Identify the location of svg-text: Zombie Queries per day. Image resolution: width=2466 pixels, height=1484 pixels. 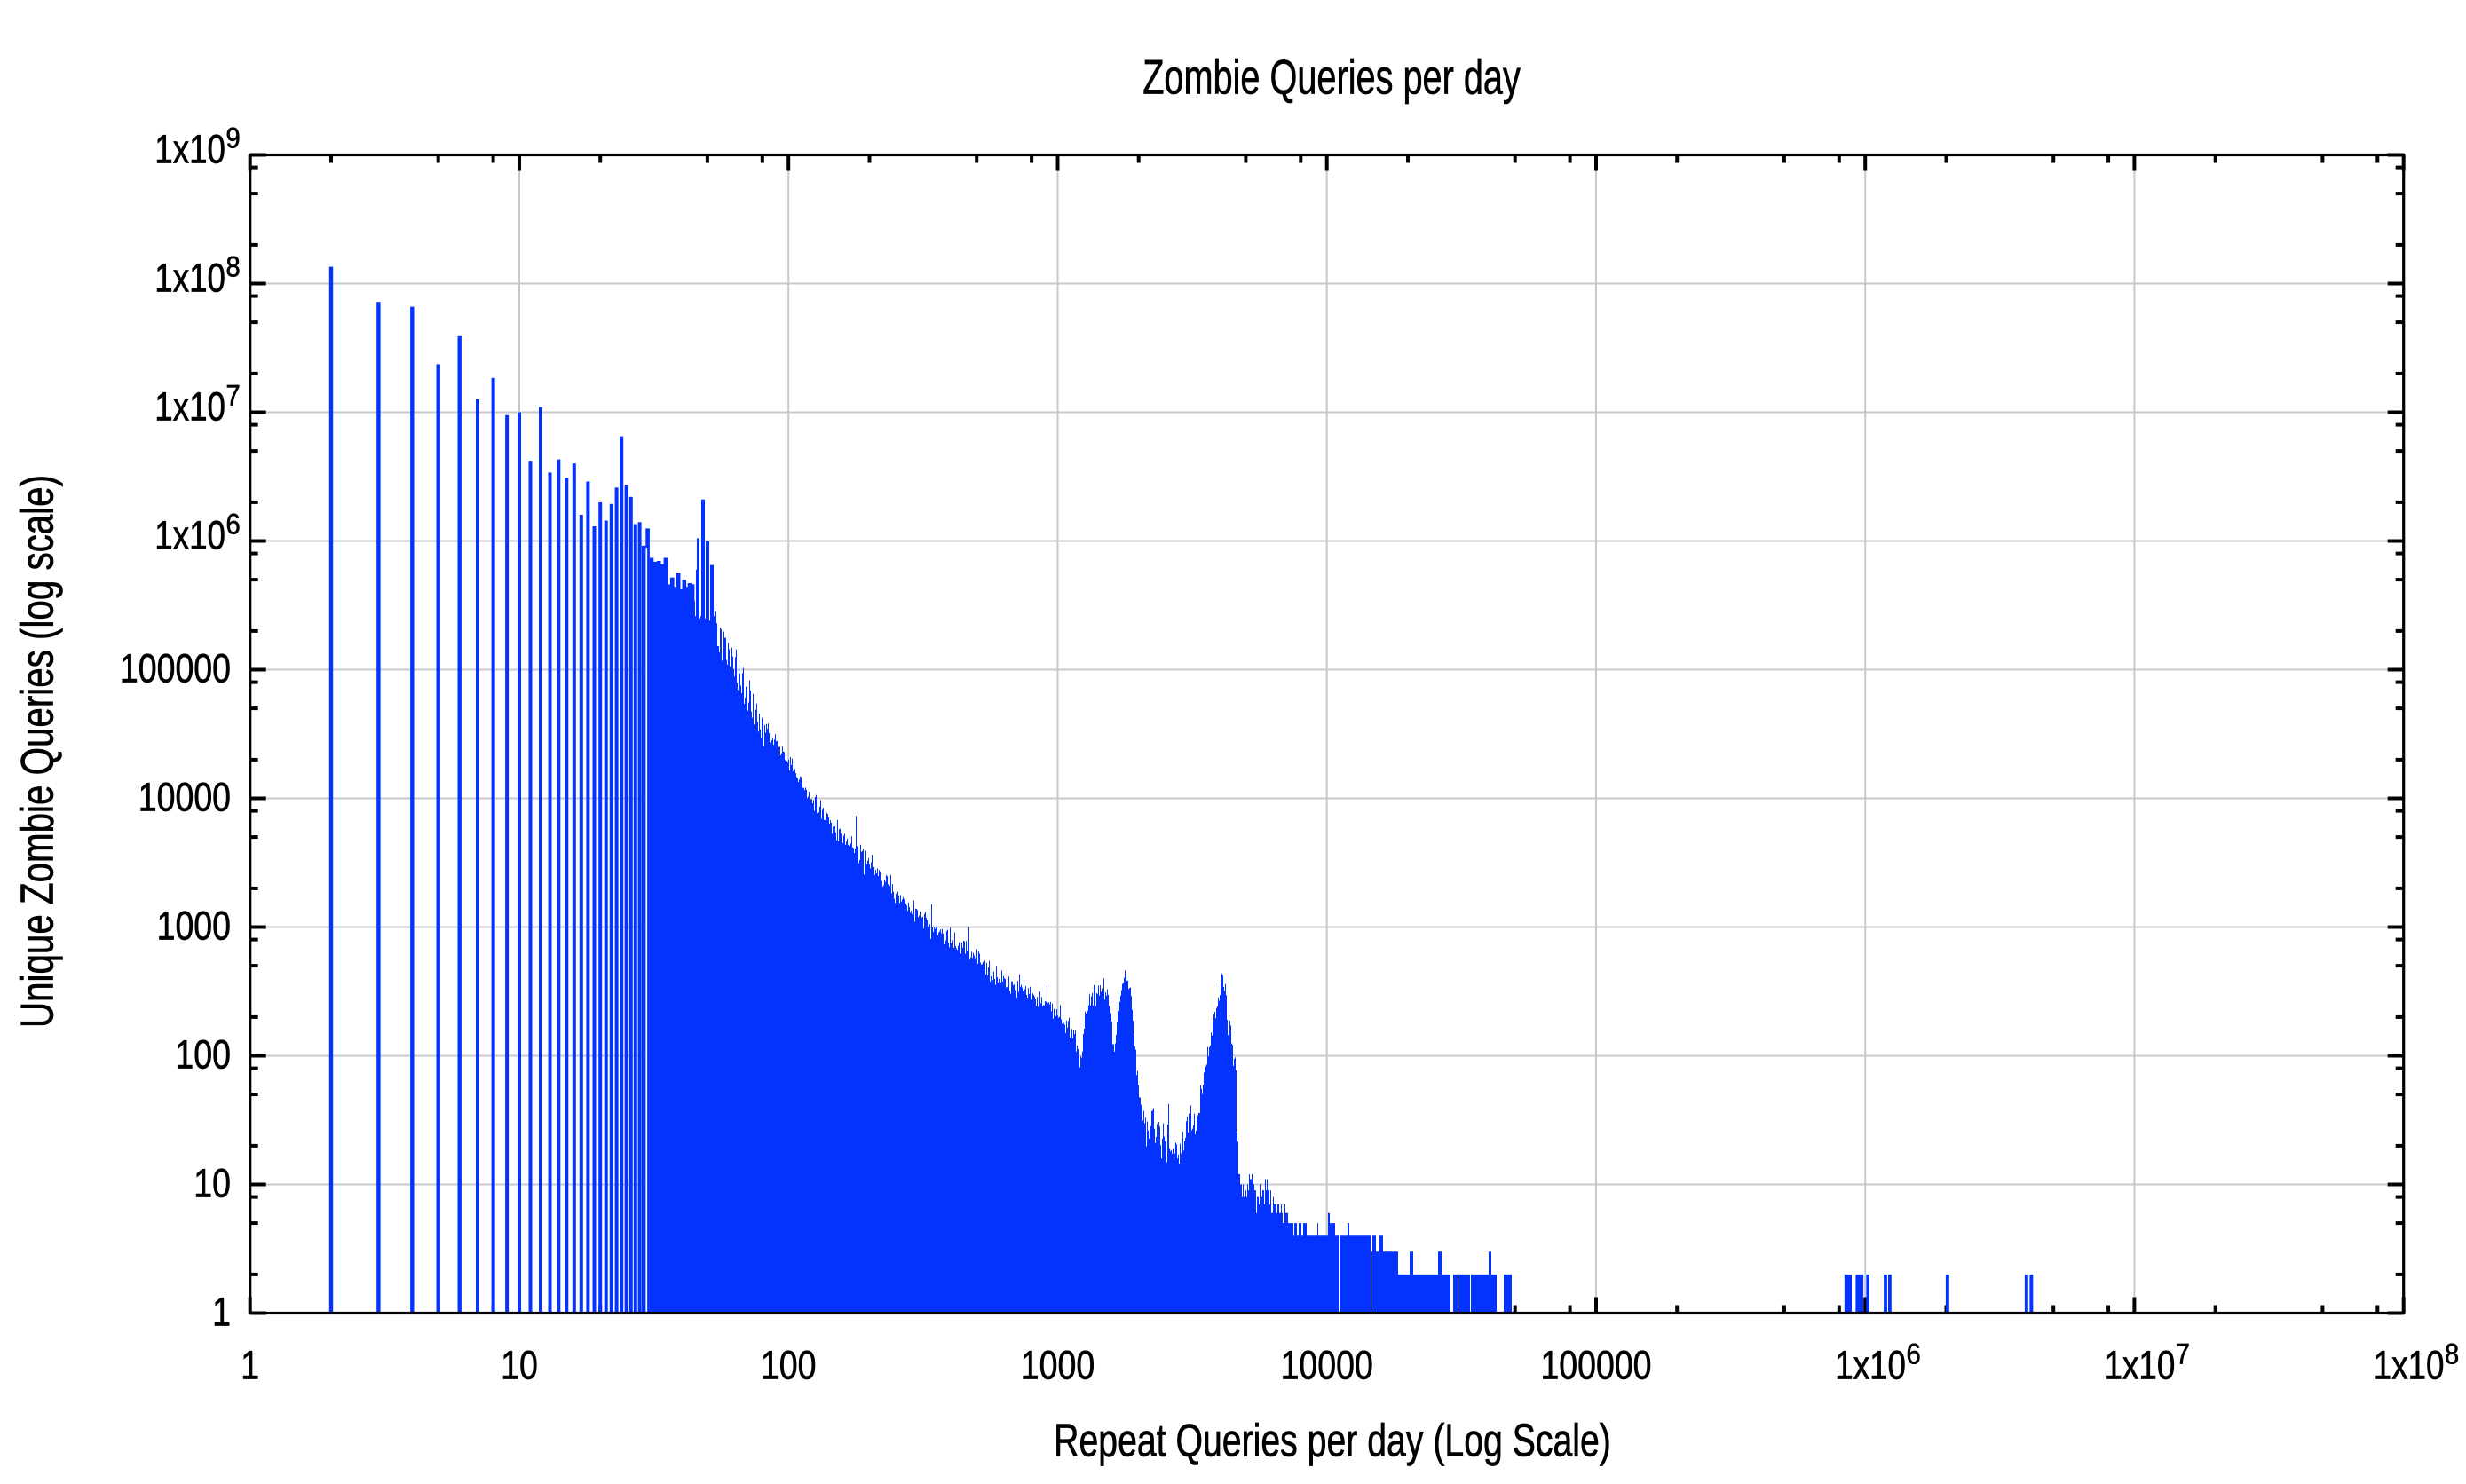
(1331, 76).